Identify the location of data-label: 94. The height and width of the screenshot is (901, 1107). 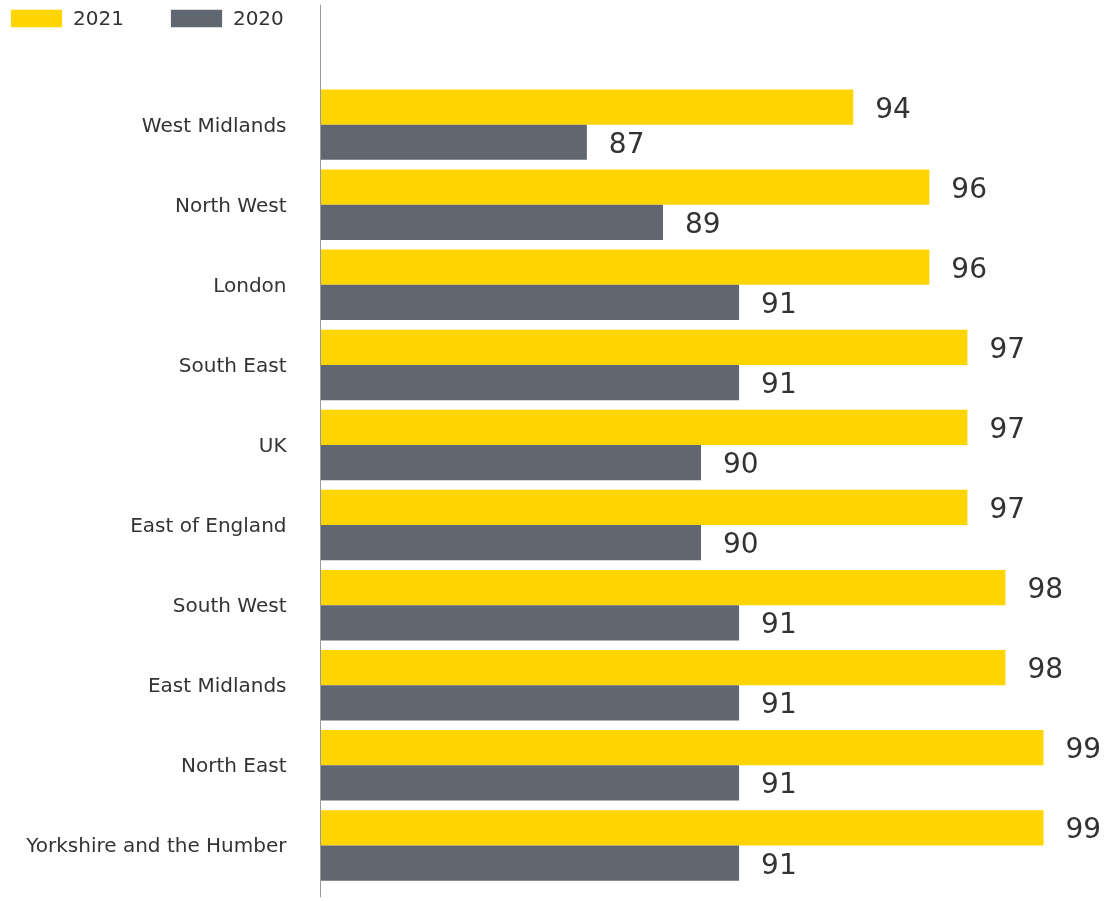
(893, 108).